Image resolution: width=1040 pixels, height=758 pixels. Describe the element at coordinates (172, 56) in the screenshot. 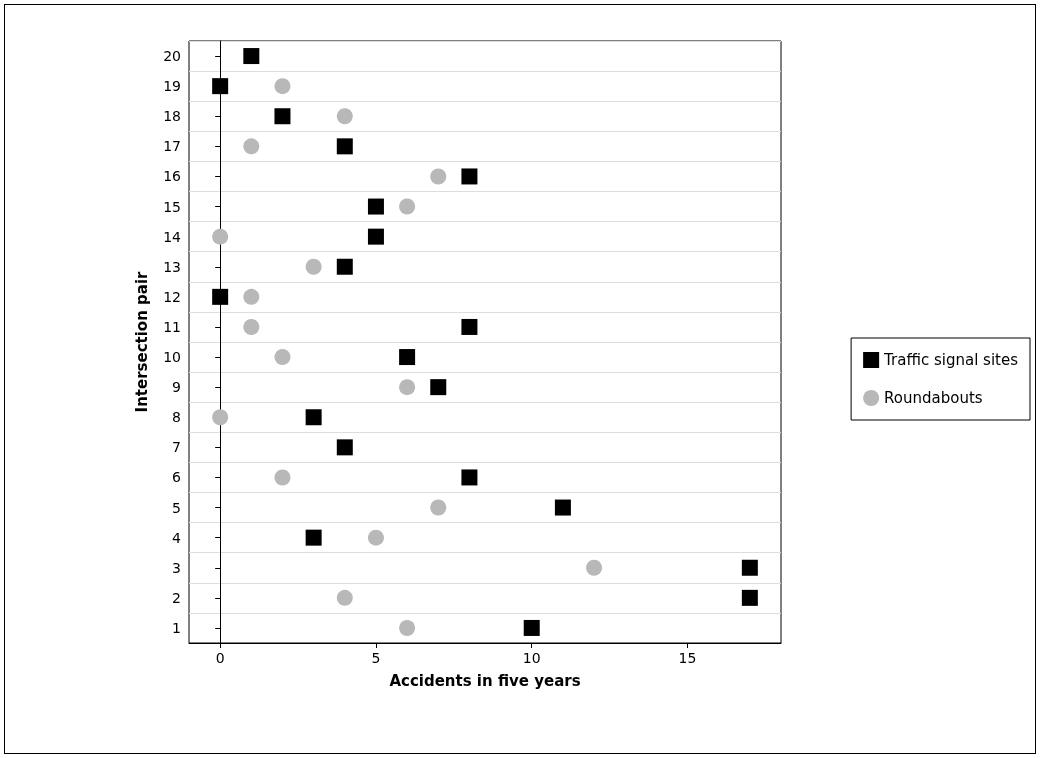

I see `y-tick-label: 20` at that location.